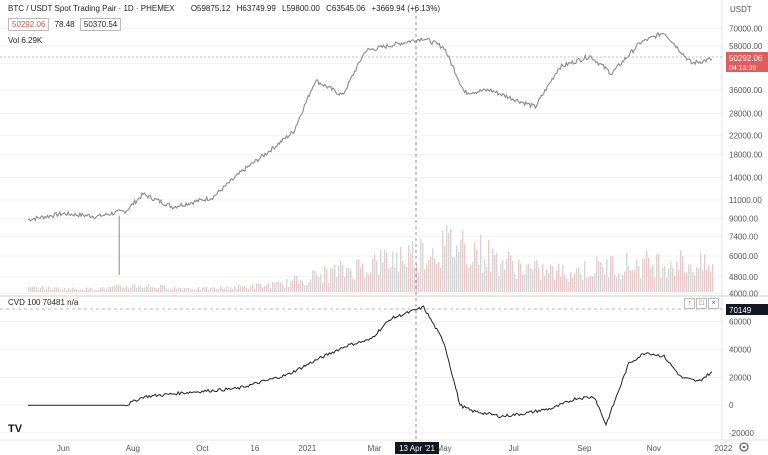 This screenshot has height=455, width=768. I want to click on settings-gear-icon, so click(744, 447).